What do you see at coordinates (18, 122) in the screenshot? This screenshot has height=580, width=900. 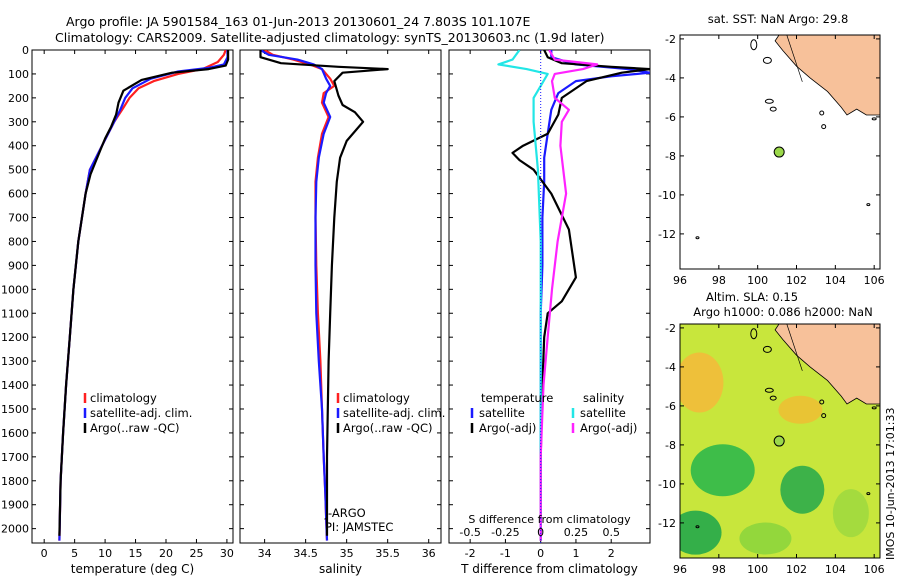 I see `y-tick-label: 300` at bounding box center [18, 122].